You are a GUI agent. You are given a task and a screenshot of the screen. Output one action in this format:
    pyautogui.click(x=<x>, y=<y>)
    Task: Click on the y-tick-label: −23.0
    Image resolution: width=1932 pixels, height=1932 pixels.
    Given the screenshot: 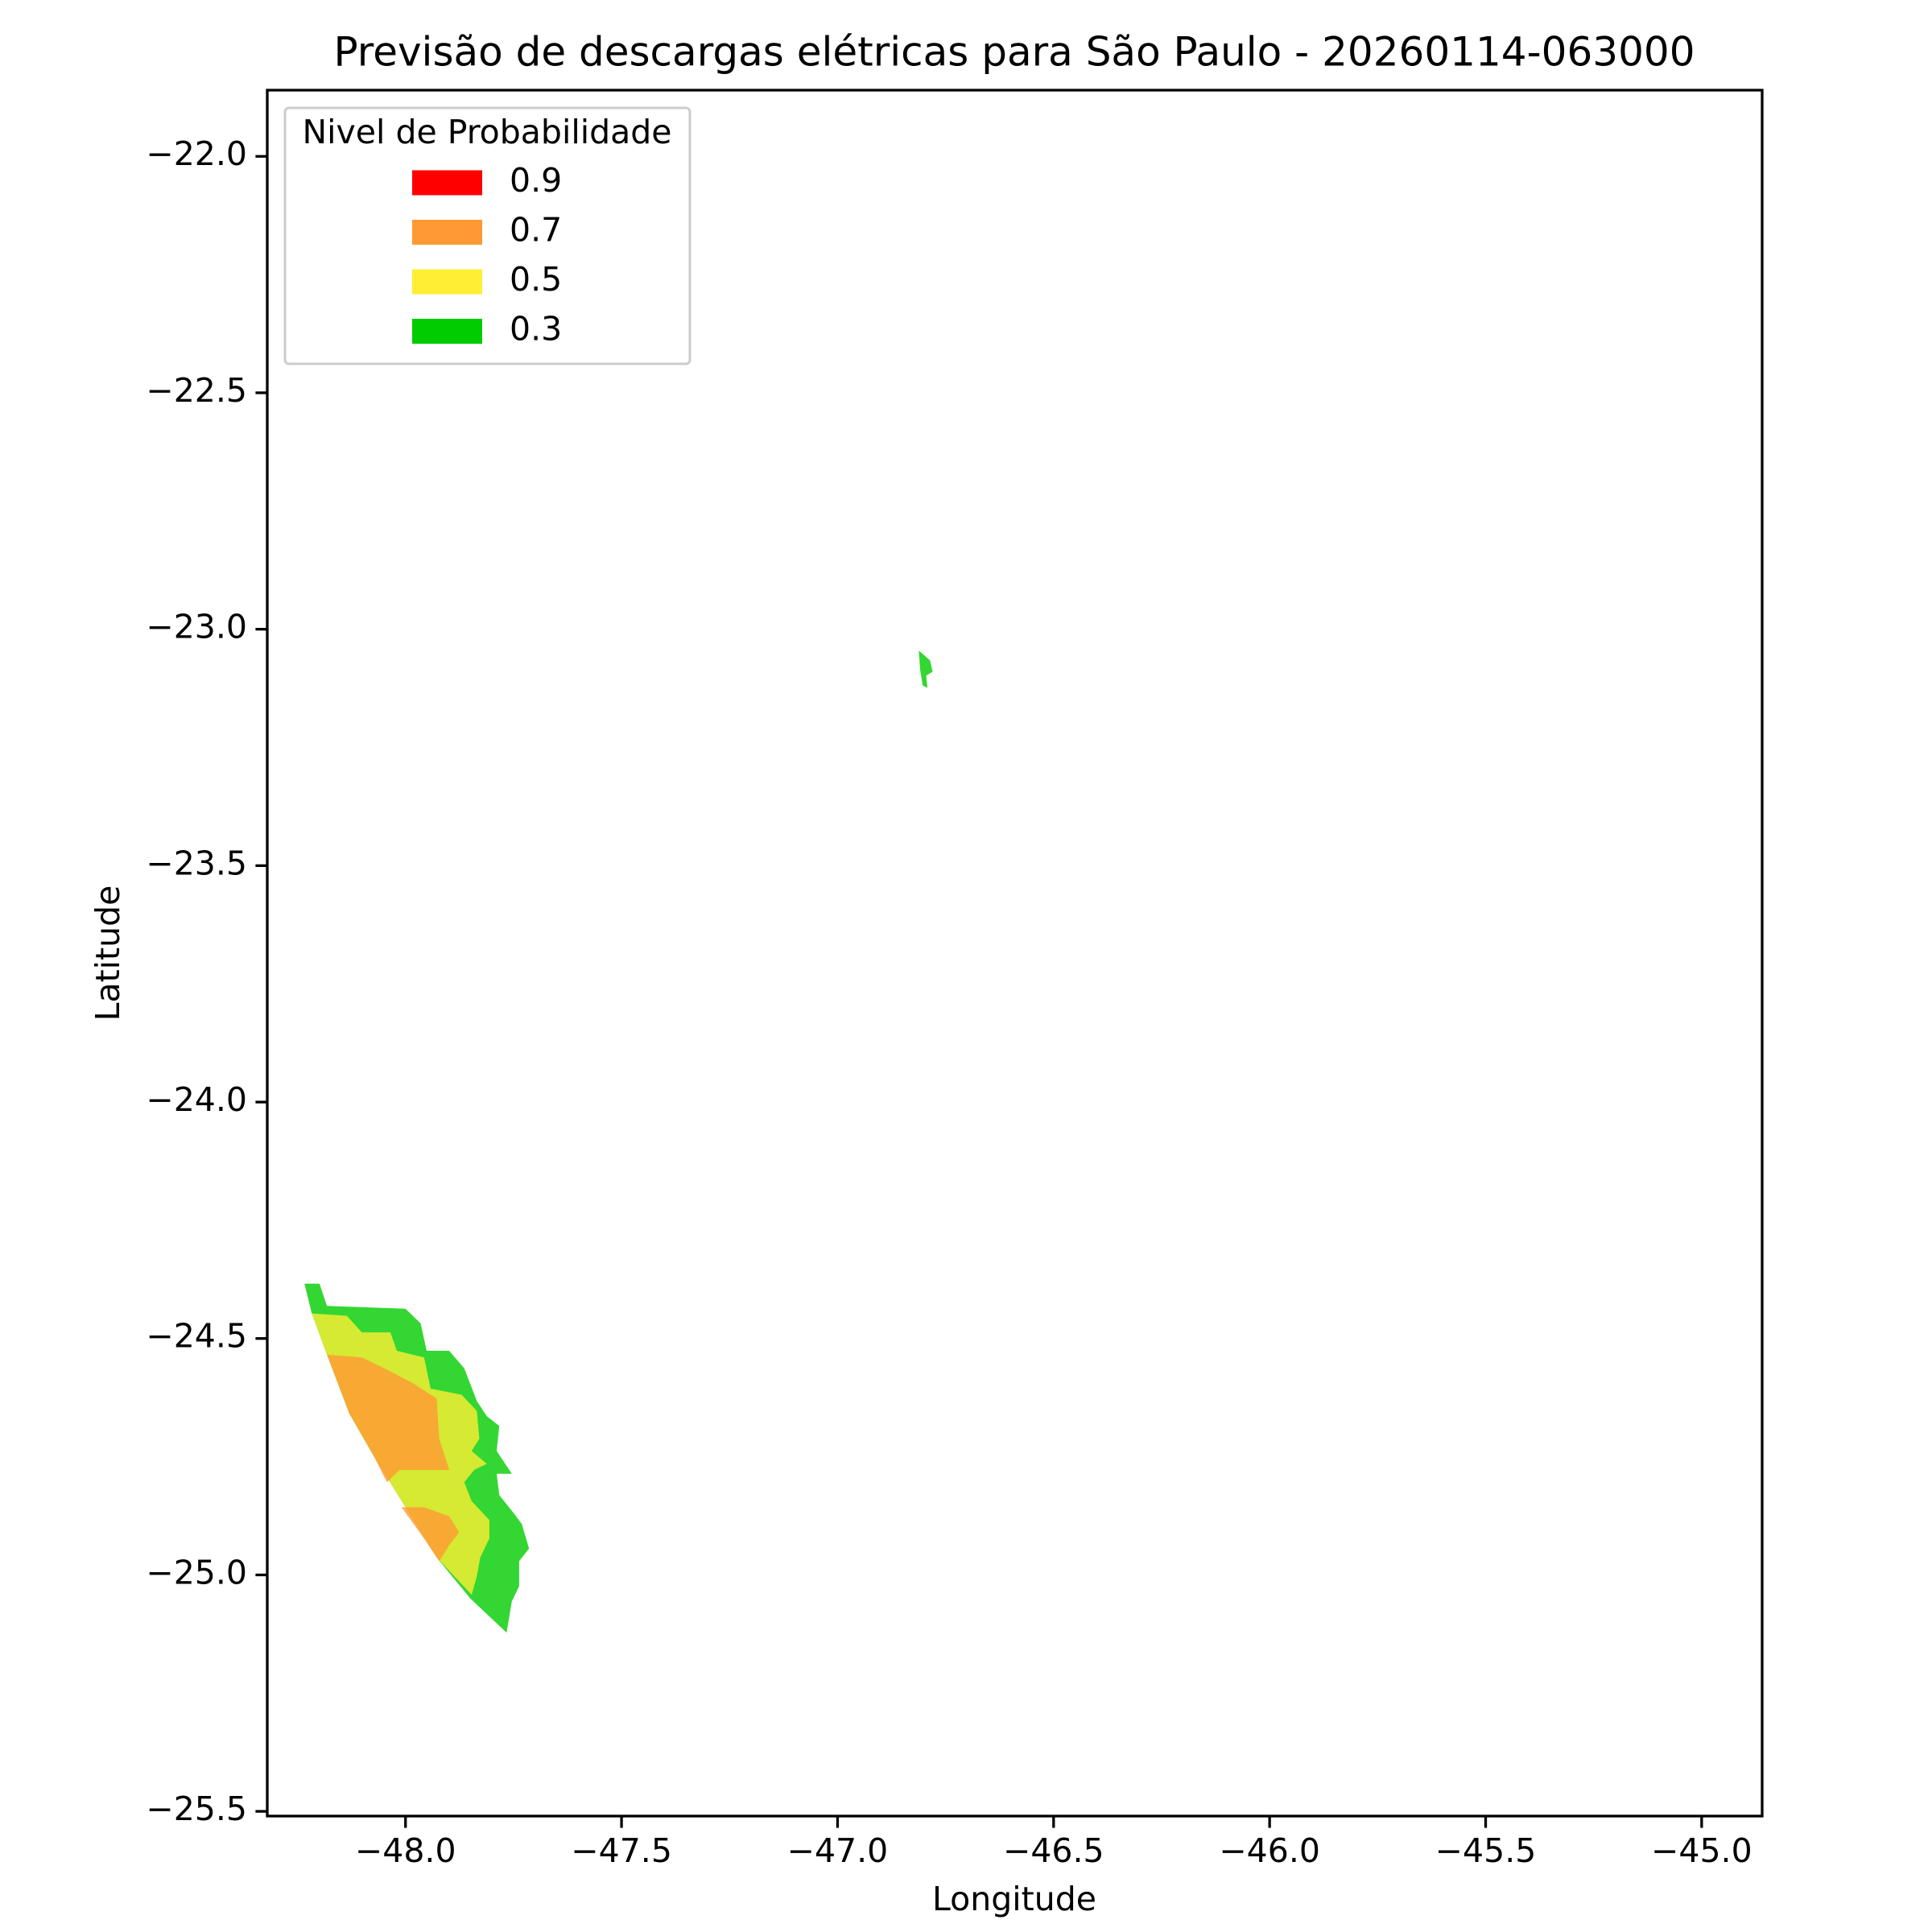 What is the action you would take?
    pyautogui.click(x=196, y=627)
    